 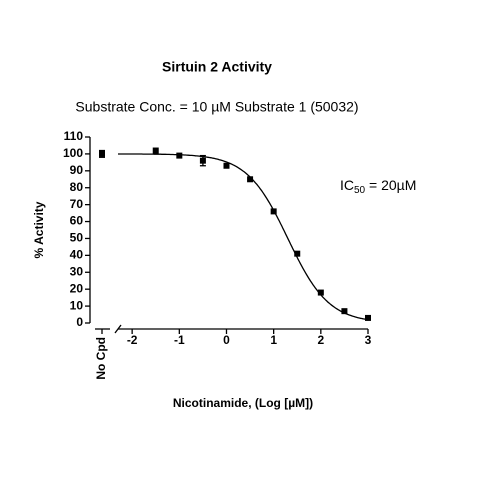 What do you see at coordinates (347, 185) in the screenshot?
I see `annotation-part: IC` at bounding box center [347, 185].